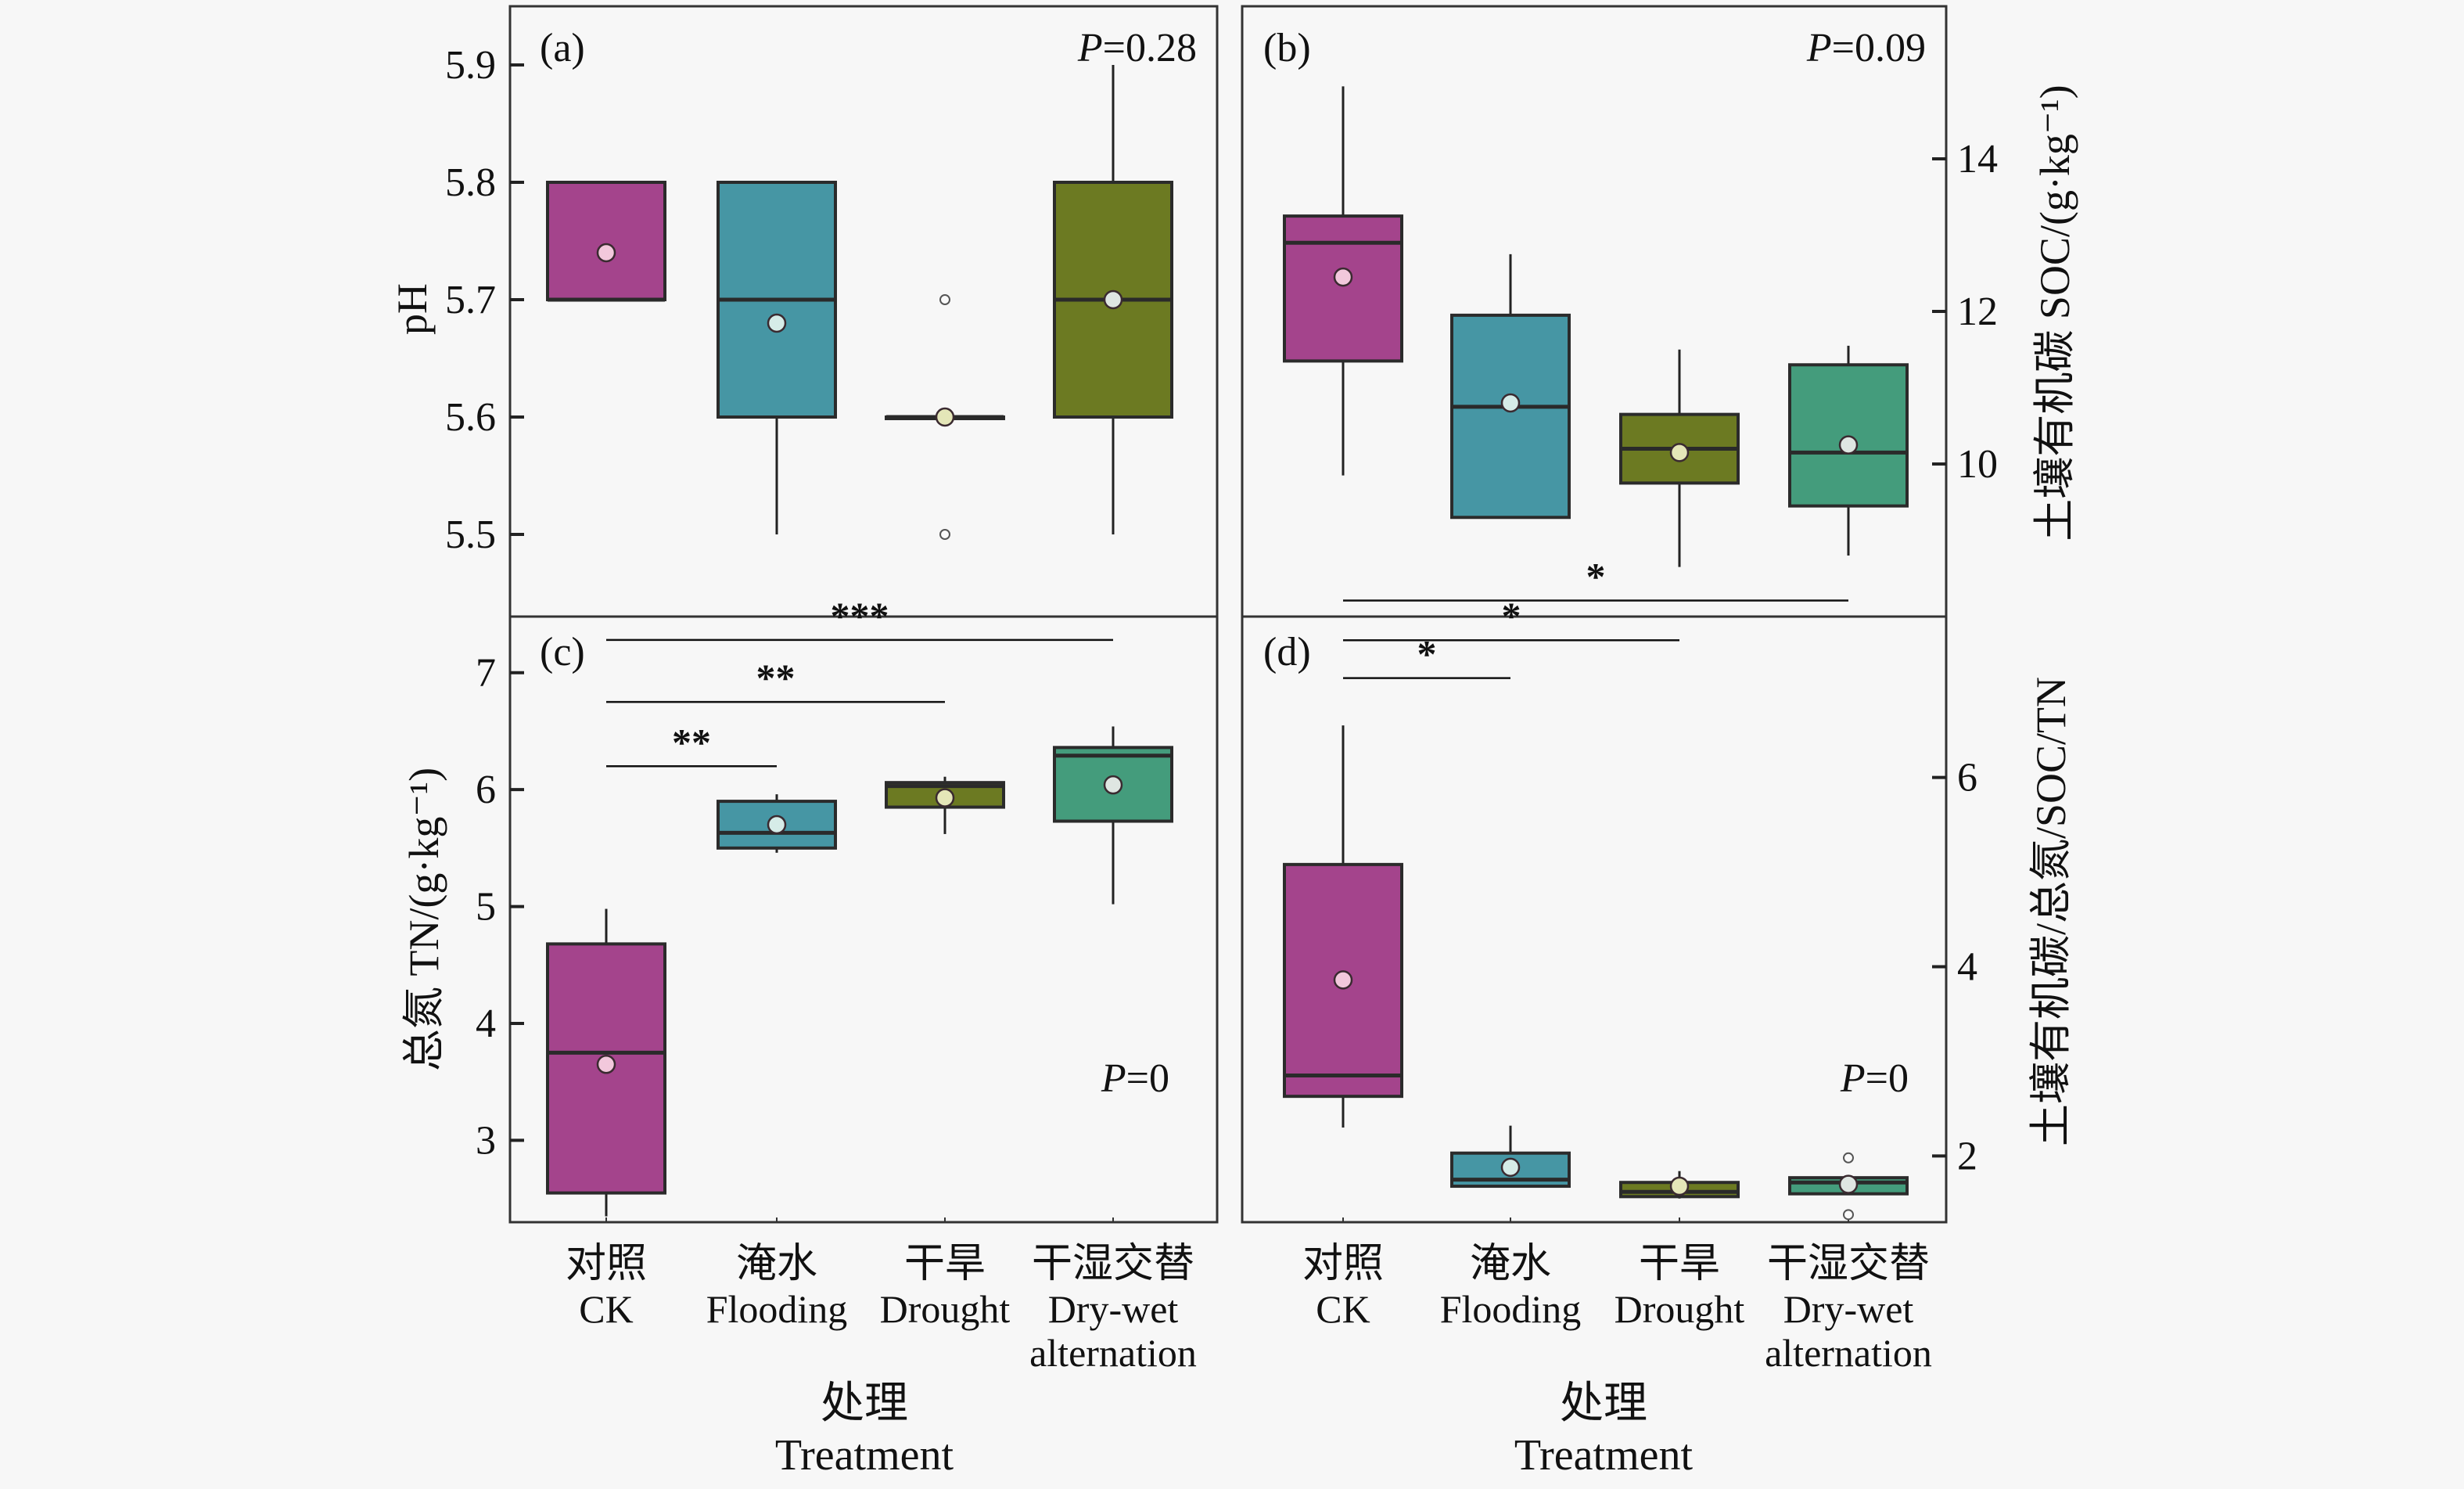  I want to click on panel-a-label: (a), so click(562, 48).